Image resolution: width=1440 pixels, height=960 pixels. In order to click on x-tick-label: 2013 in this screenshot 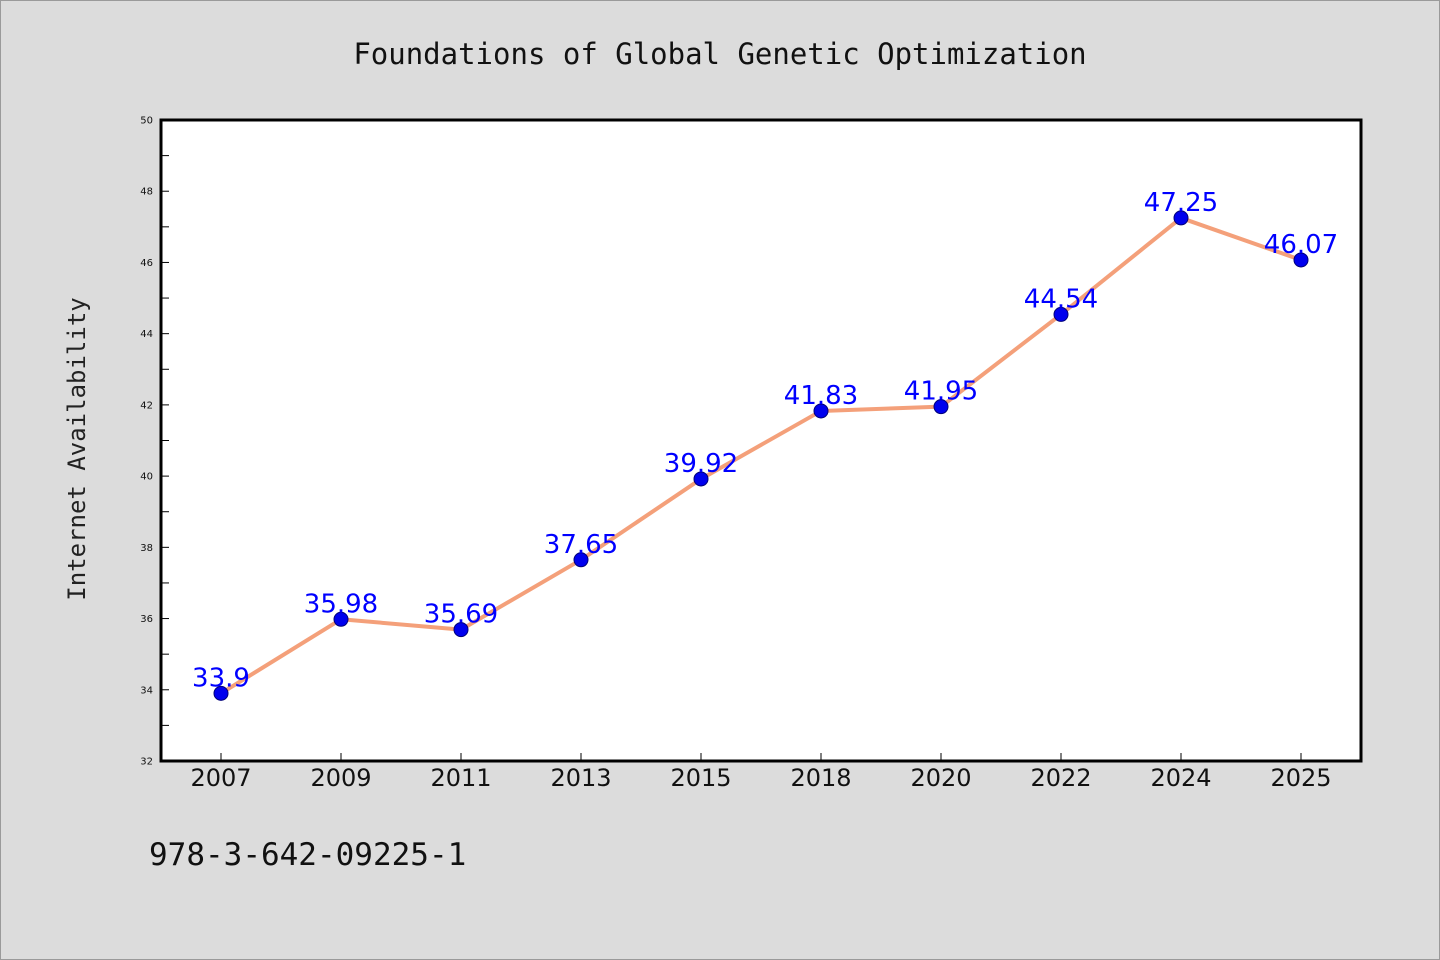, I will do `click(580, 778)`.